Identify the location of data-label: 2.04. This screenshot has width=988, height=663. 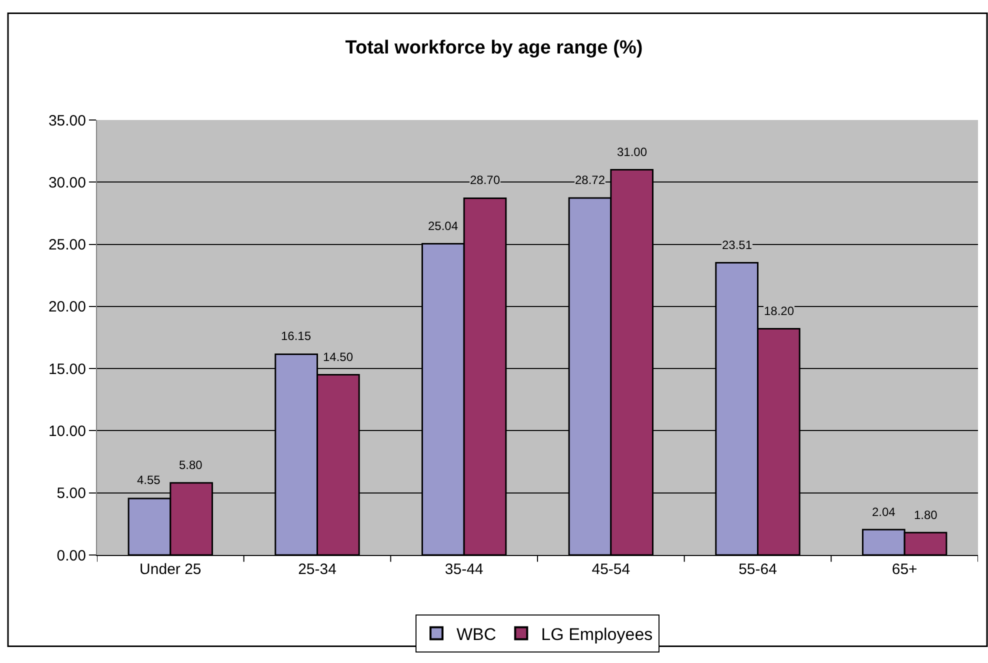
(884, 512).